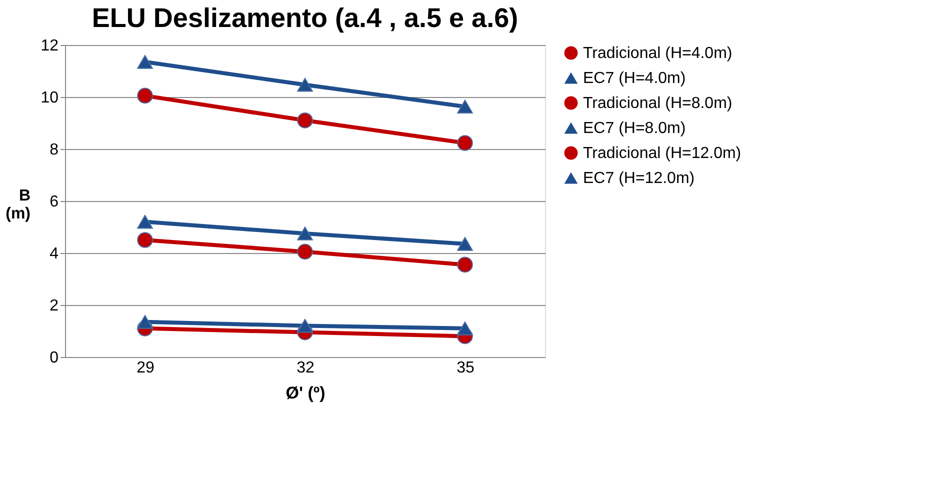 The image size is (934, 479). Describe the element at coordinates (634, 78) in the screenshot. I see `legend-label: EC7 (H=4.0m)` at that location.